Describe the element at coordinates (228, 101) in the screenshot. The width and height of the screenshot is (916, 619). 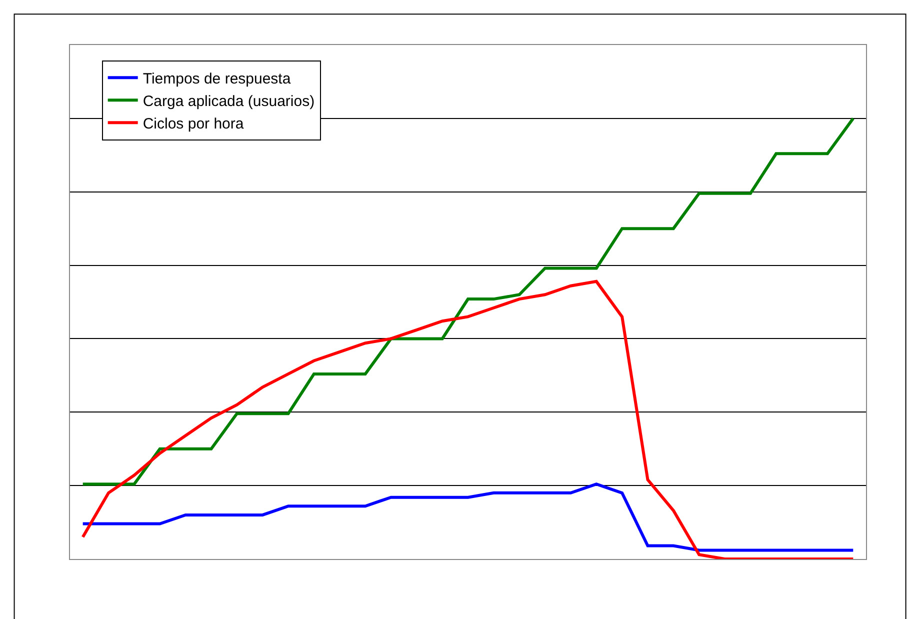
I see `legend-label: Carga aplicada (usuarios)` at that location.